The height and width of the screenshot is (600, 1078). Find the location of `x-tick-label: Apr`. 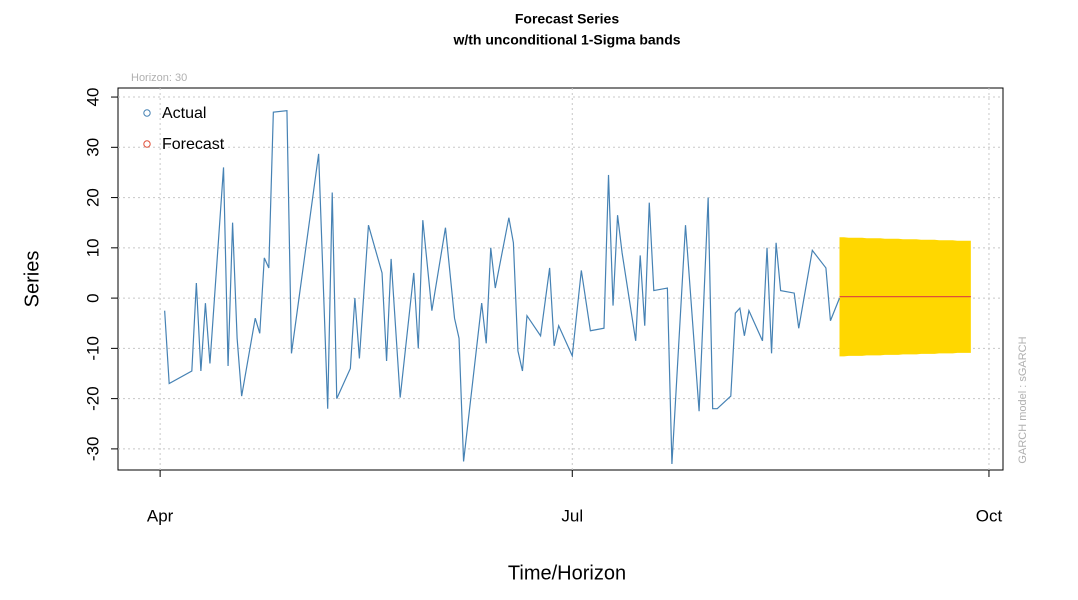

x-tick-label: Apr is located at coordinates (160, 515).